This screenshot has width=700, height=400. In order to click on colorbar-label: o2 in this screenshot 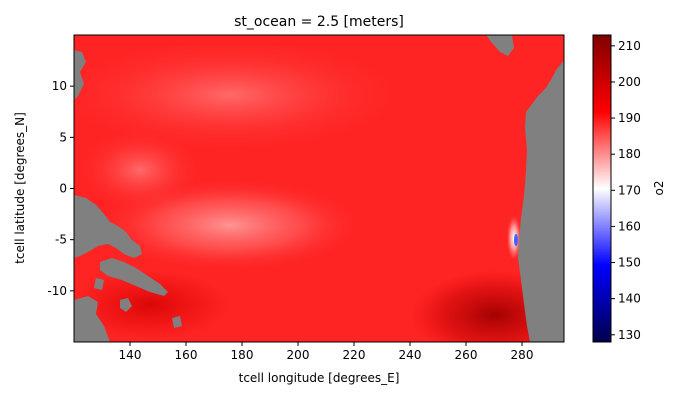, I will do `click(659, 188)`.